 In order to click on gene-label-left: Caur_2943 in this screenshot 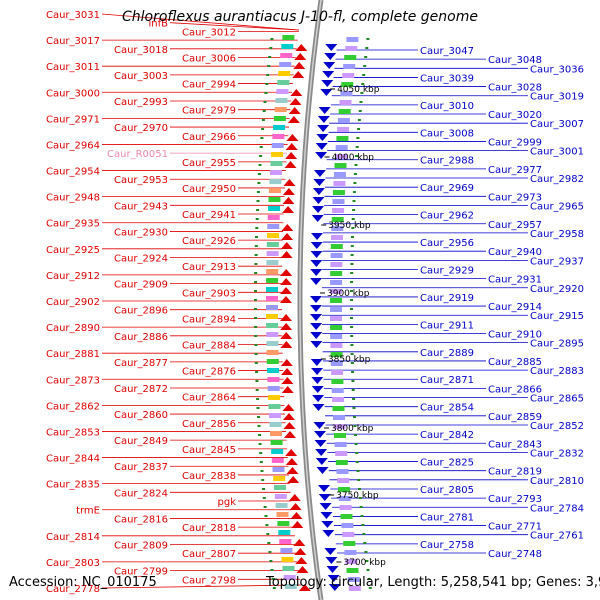, I will do `click(141, 206)`.